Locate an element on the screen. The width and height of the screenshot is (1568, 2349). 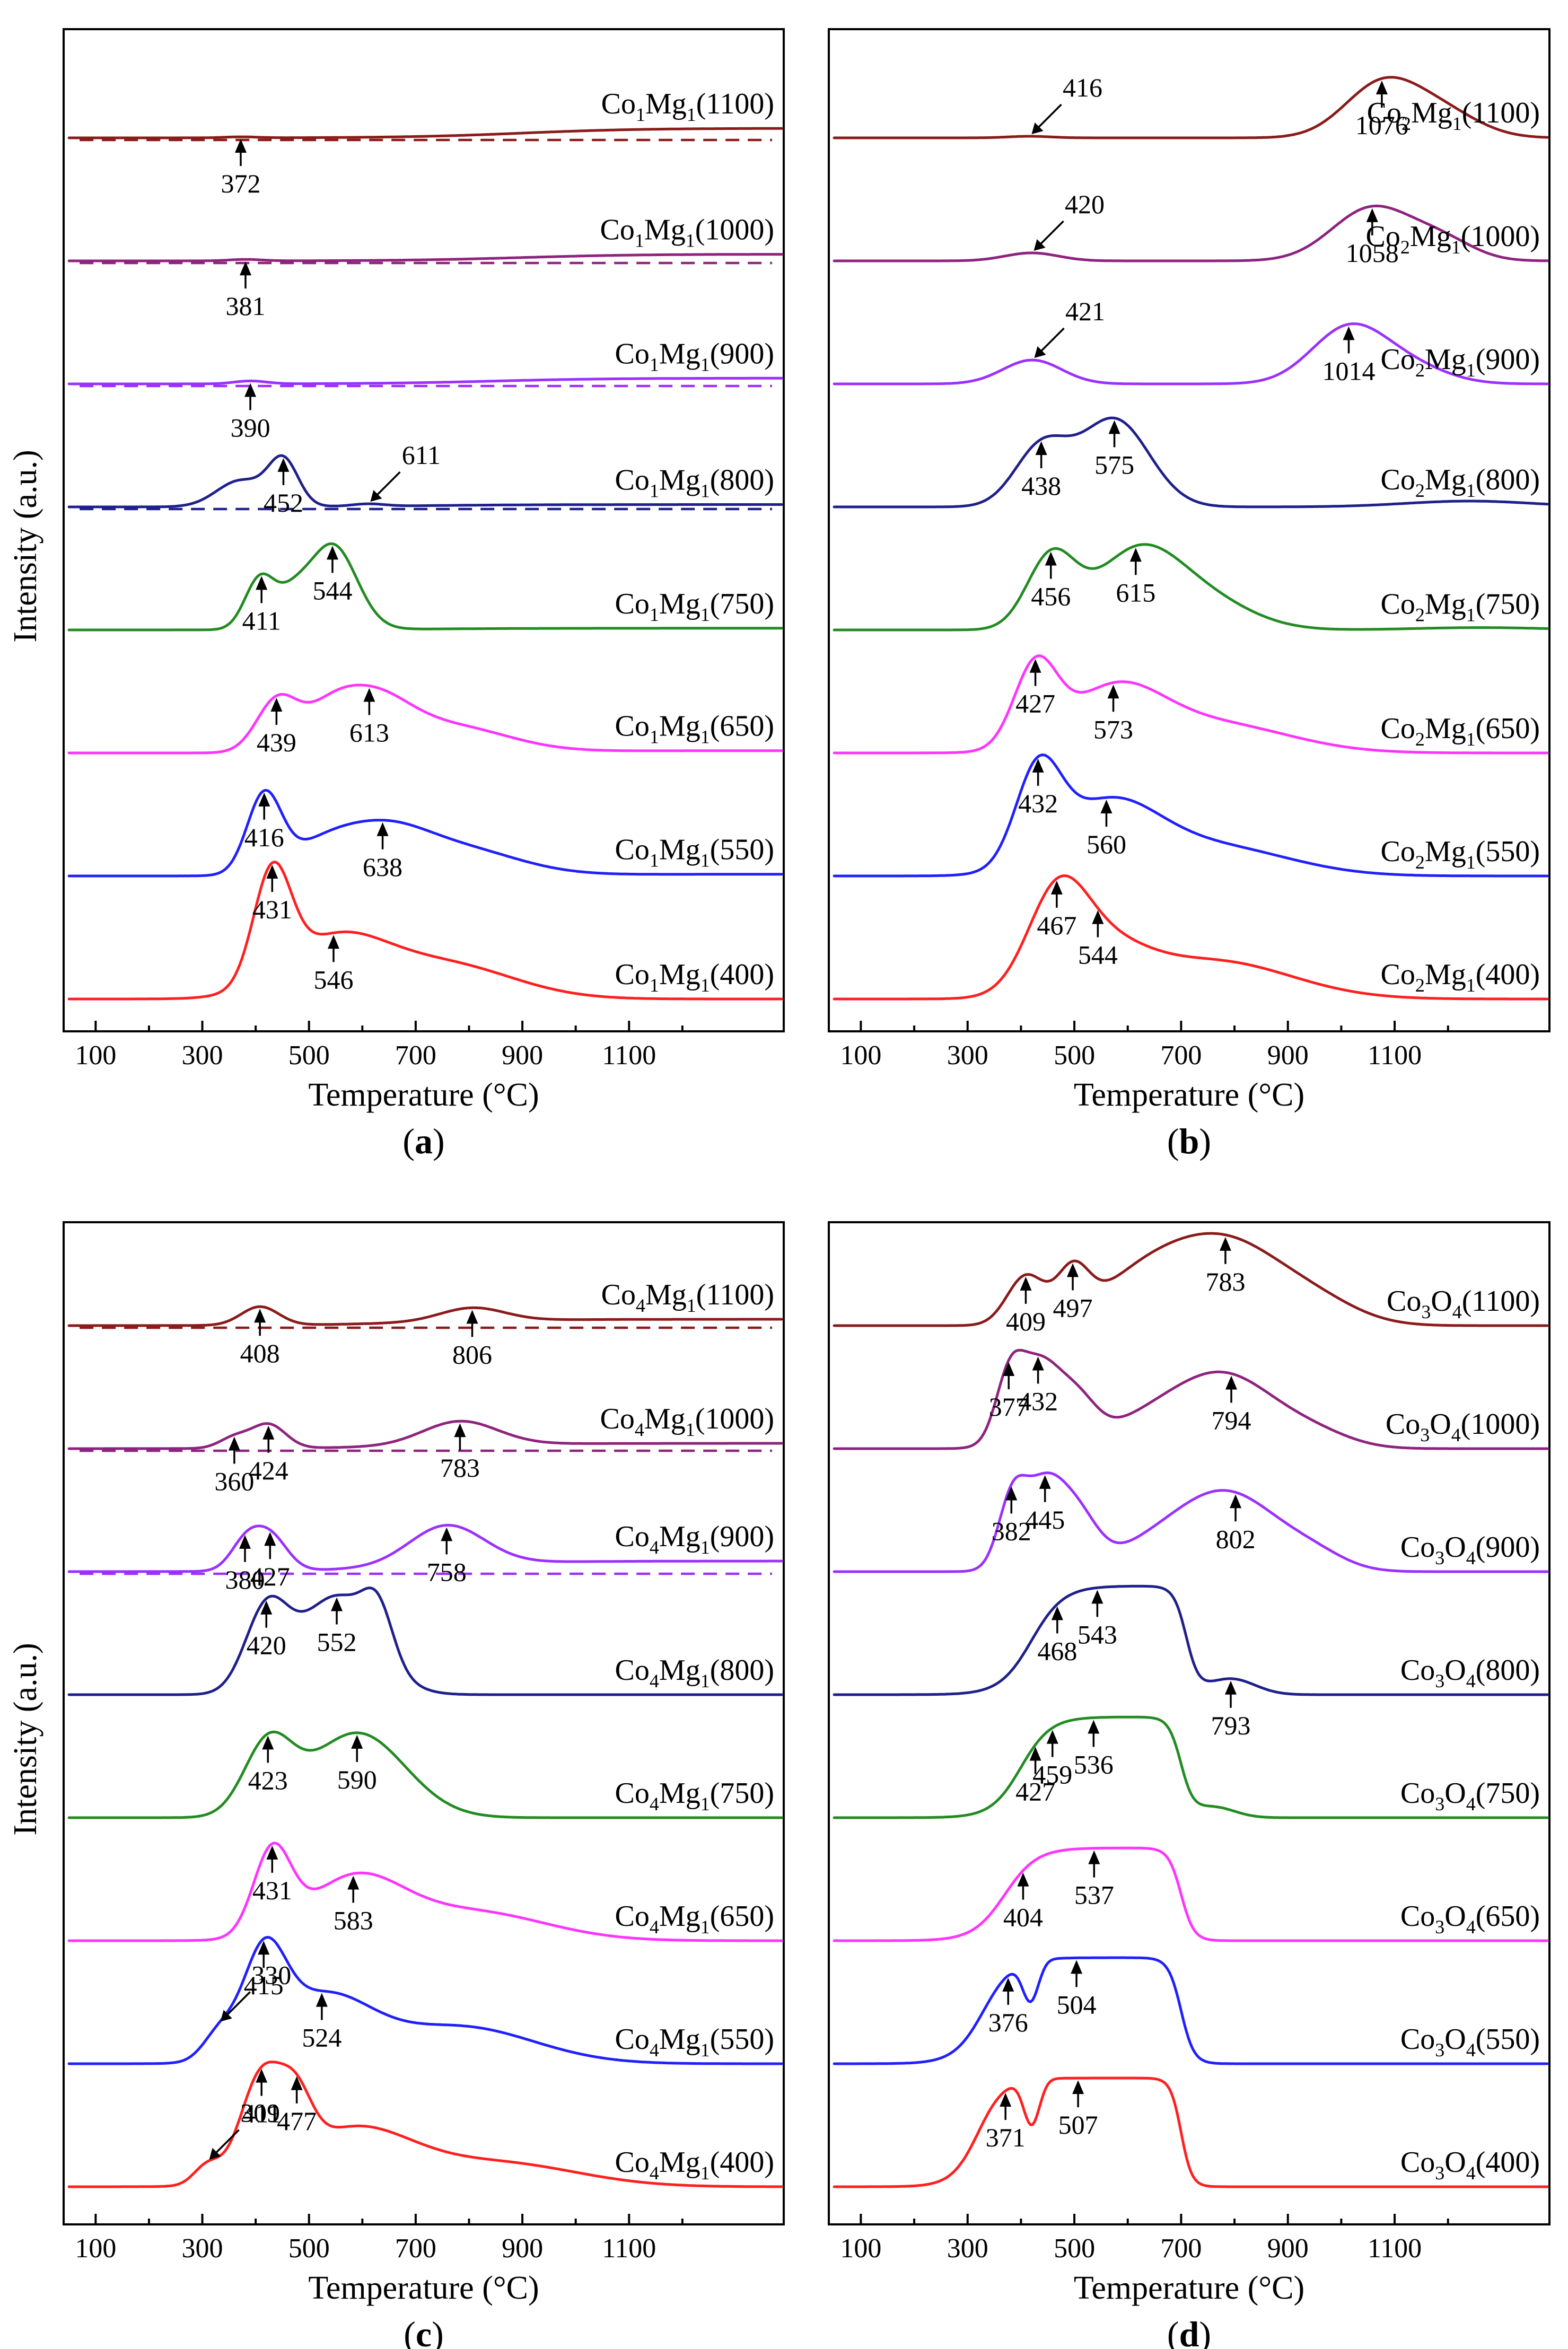
peak-label: 573 is located at coordinates (1113, 729).